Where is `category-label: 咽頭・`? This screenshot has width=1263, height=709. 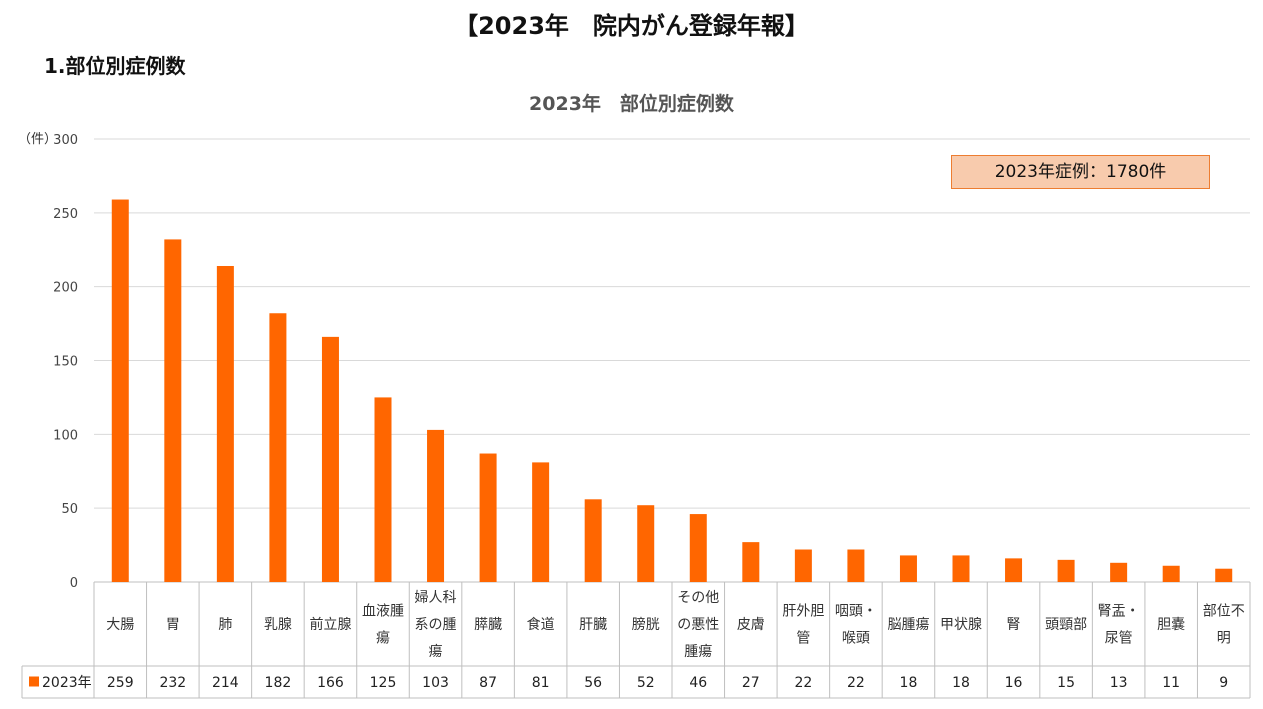 category-label: 咽頭・ is located at coordinates (856, 612).